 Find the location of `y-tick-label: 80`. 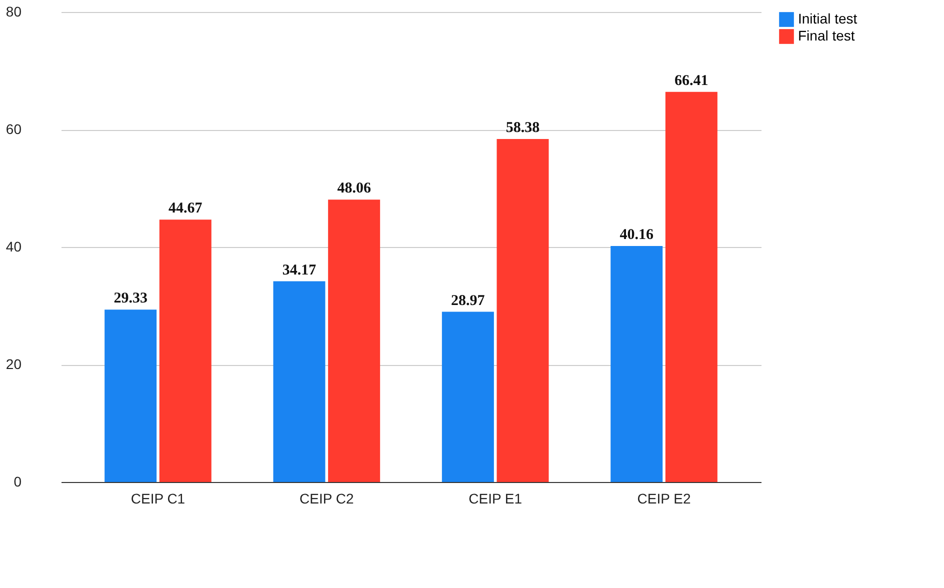

y-tick-label: 80 is located at coordinates (14, 12).